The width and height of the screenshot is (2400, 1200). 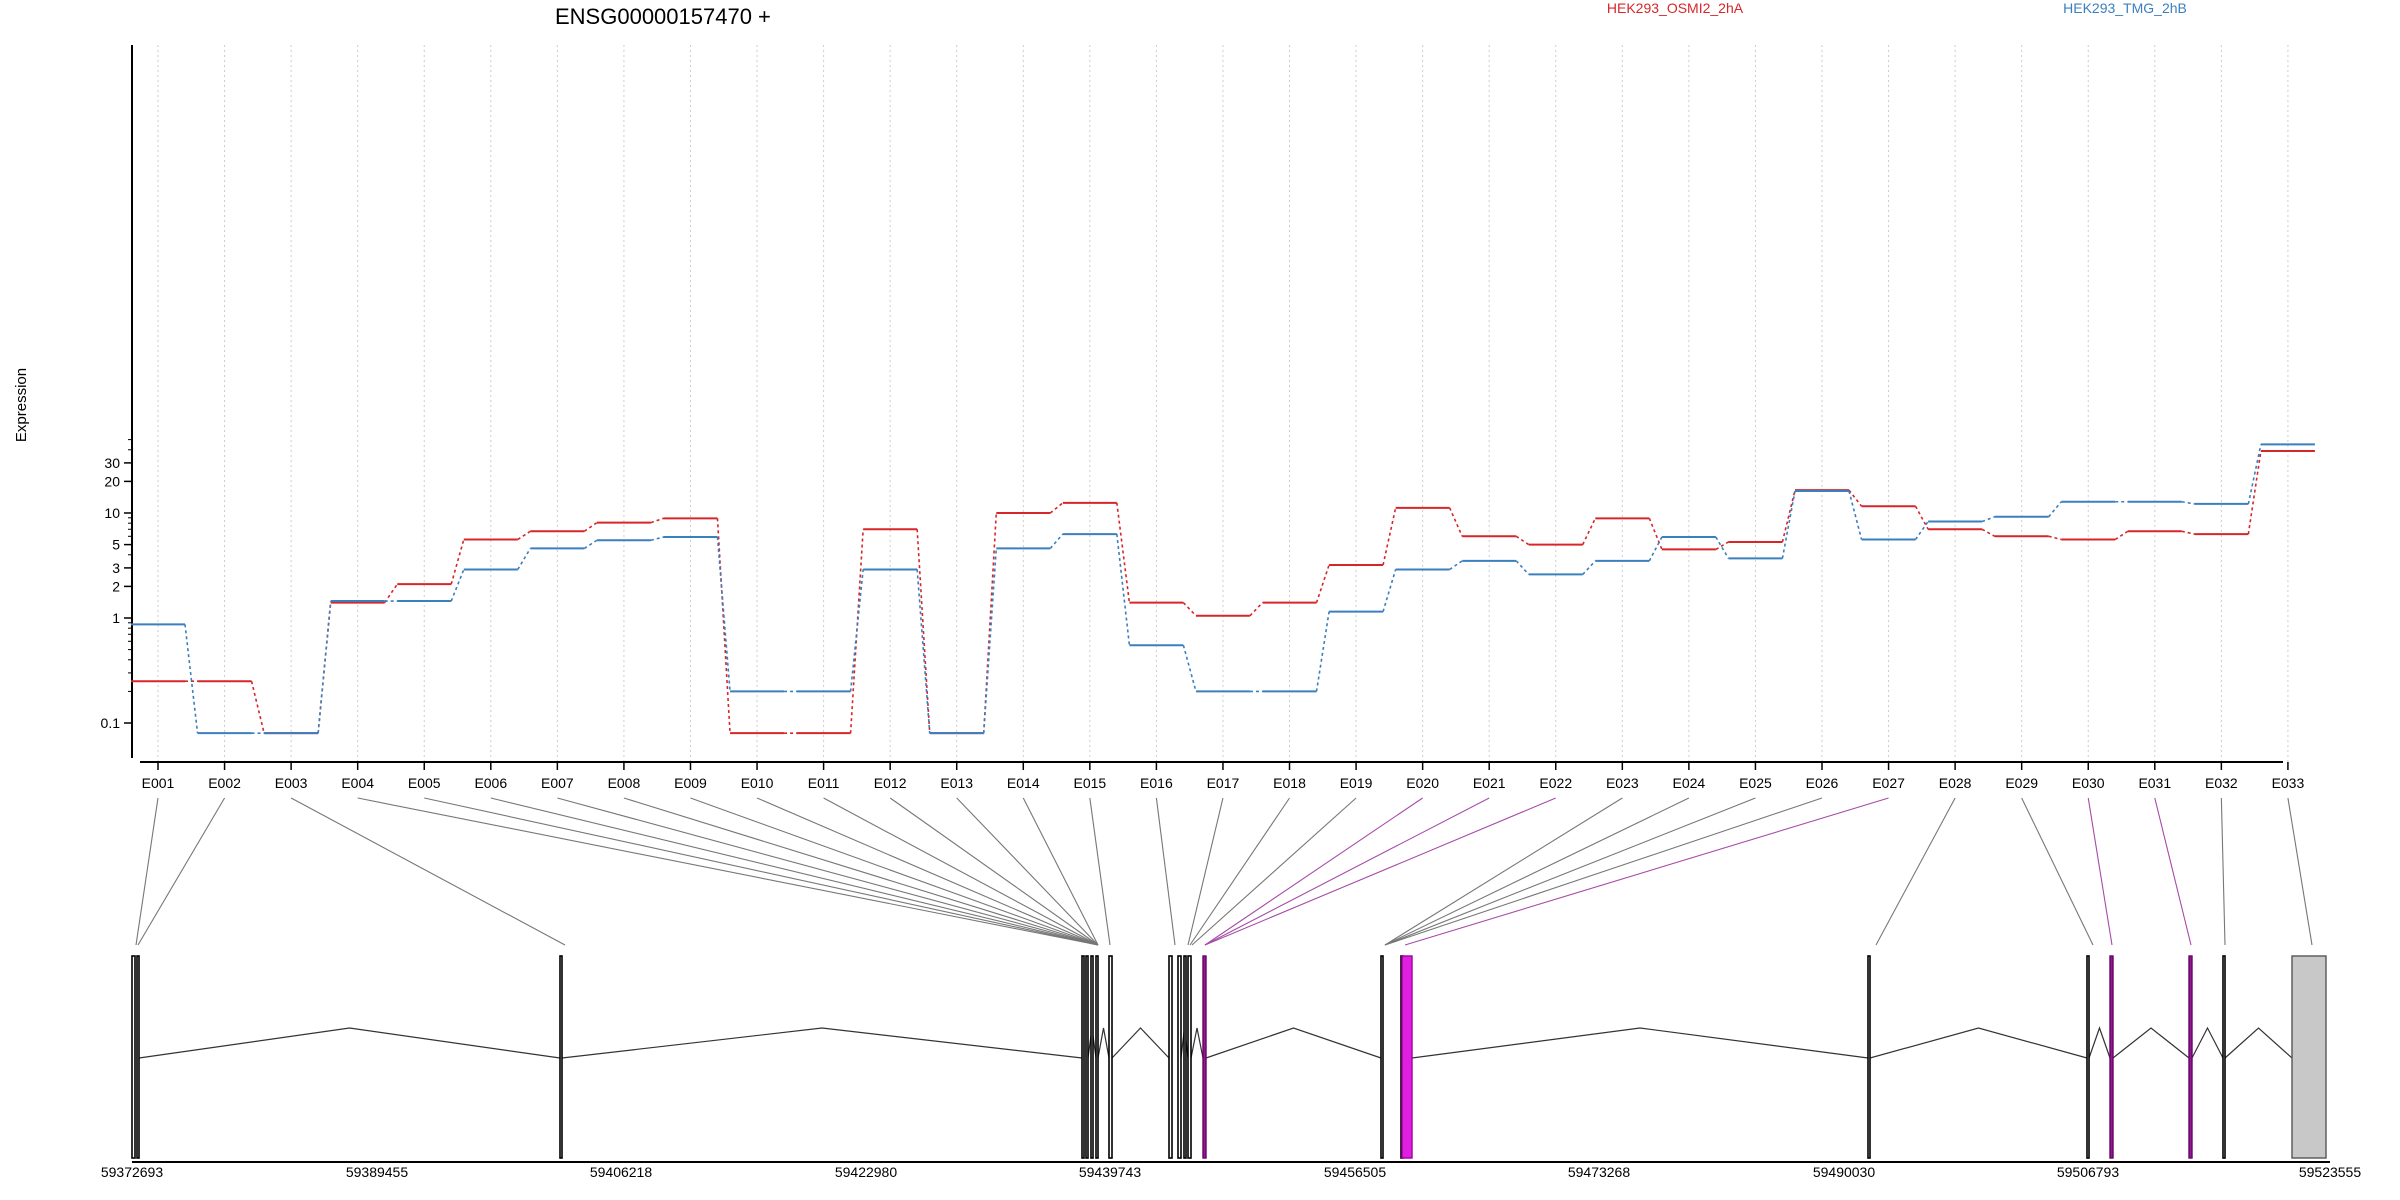 I want to click on connector-E021, so click(x=1347, y=871).